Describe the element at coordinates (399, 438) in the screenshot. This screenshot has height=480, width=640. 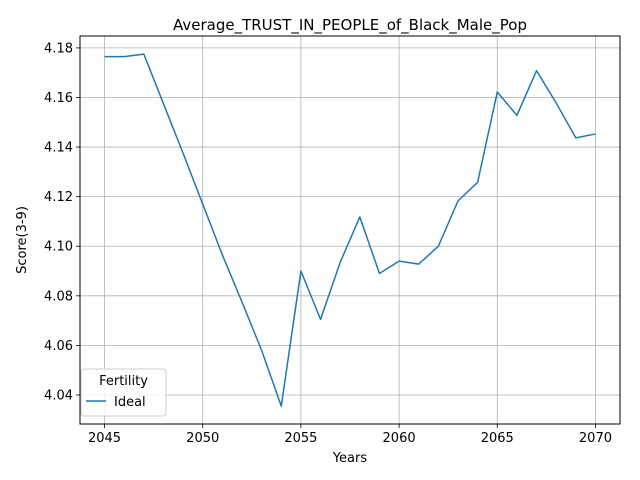
I see `x-tick-label: 2060` at that location.